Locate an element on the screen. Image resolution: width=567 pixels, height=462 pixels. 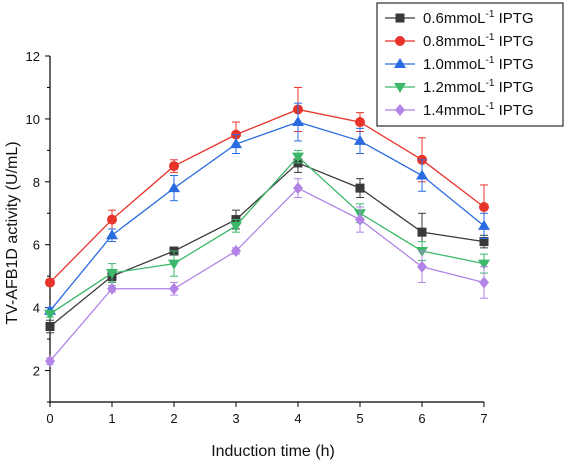
legend-item: 1.4mmoL-1 IPTG is located at coordinates (459, 110).